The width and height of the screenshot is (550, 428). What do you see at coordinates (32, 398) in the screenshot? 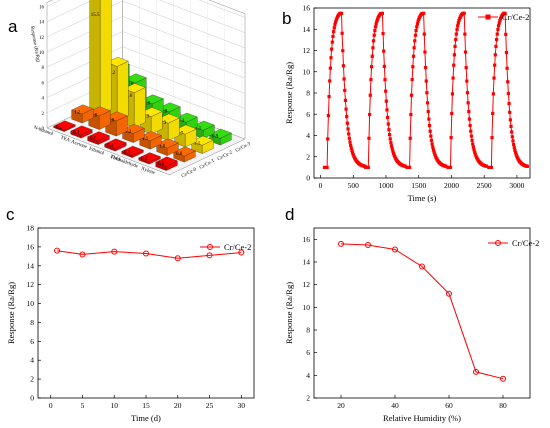
I see `y-tick-label: 0` at bounding box center [32, 398].